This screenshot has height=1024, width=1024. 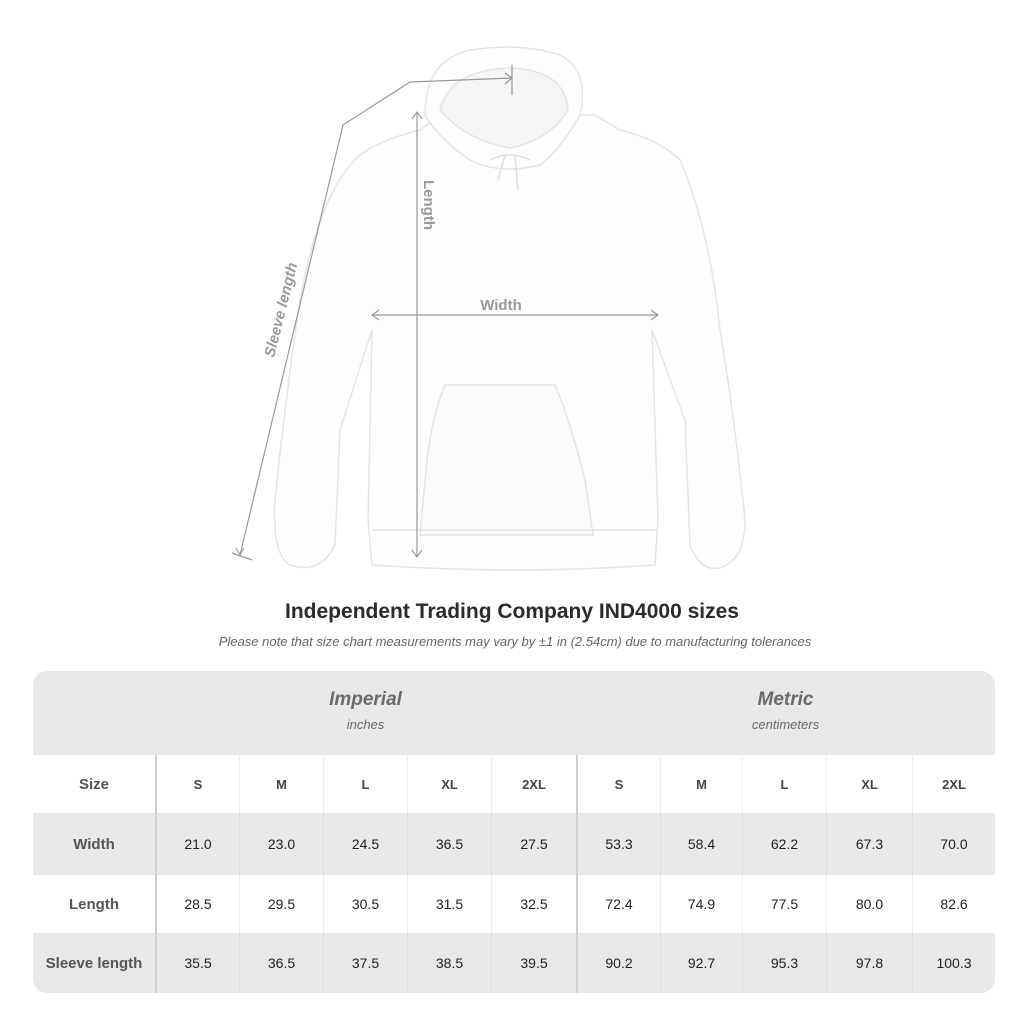 What do you see at coordinates (365, 724) in the screenshot?
I see `imperial-unit: inches` at bounding box center [365, 724].